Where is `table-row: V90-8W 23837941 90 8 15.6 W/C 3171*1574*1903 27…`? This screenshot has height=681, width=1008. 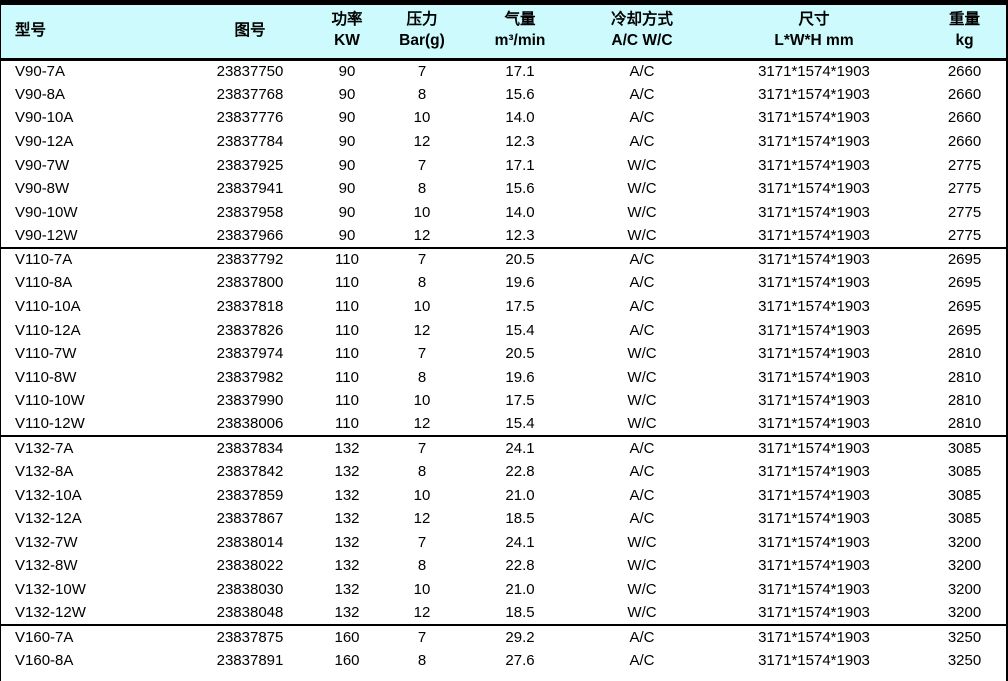 table-row: V90-8W 23837941 90 8 15.6 W/C 3171*1574*1903 27… is located at coordinates (503, 189).